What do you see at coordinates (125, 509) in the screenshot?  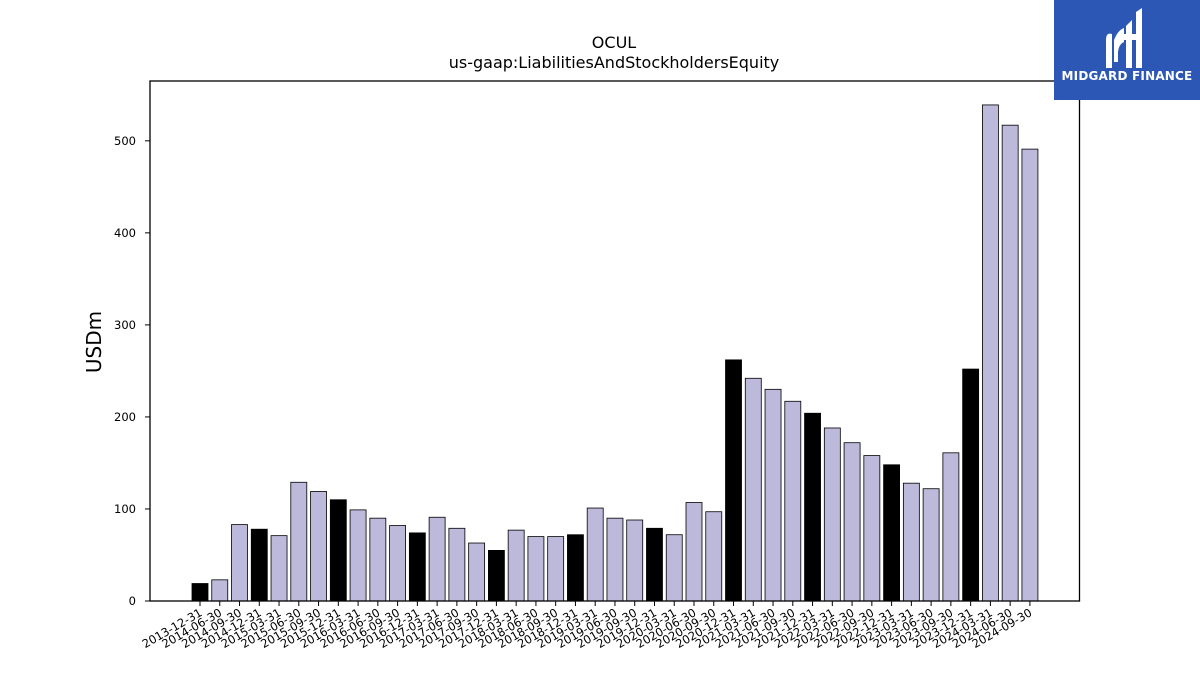 I see `y-tick-label: 100` at bounding box center [125, 509].